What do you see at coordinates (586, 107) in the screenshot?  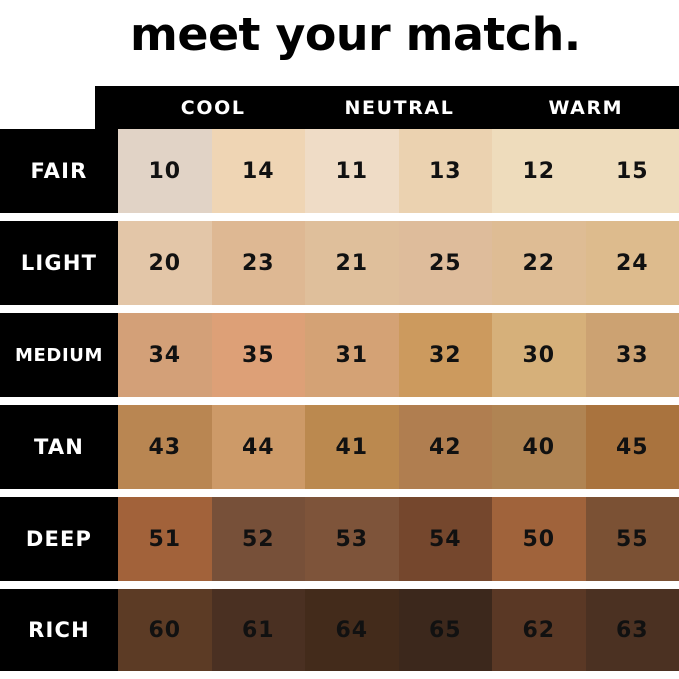 I see `tone-group-warm: WARM` at bounding box center [586, 107].